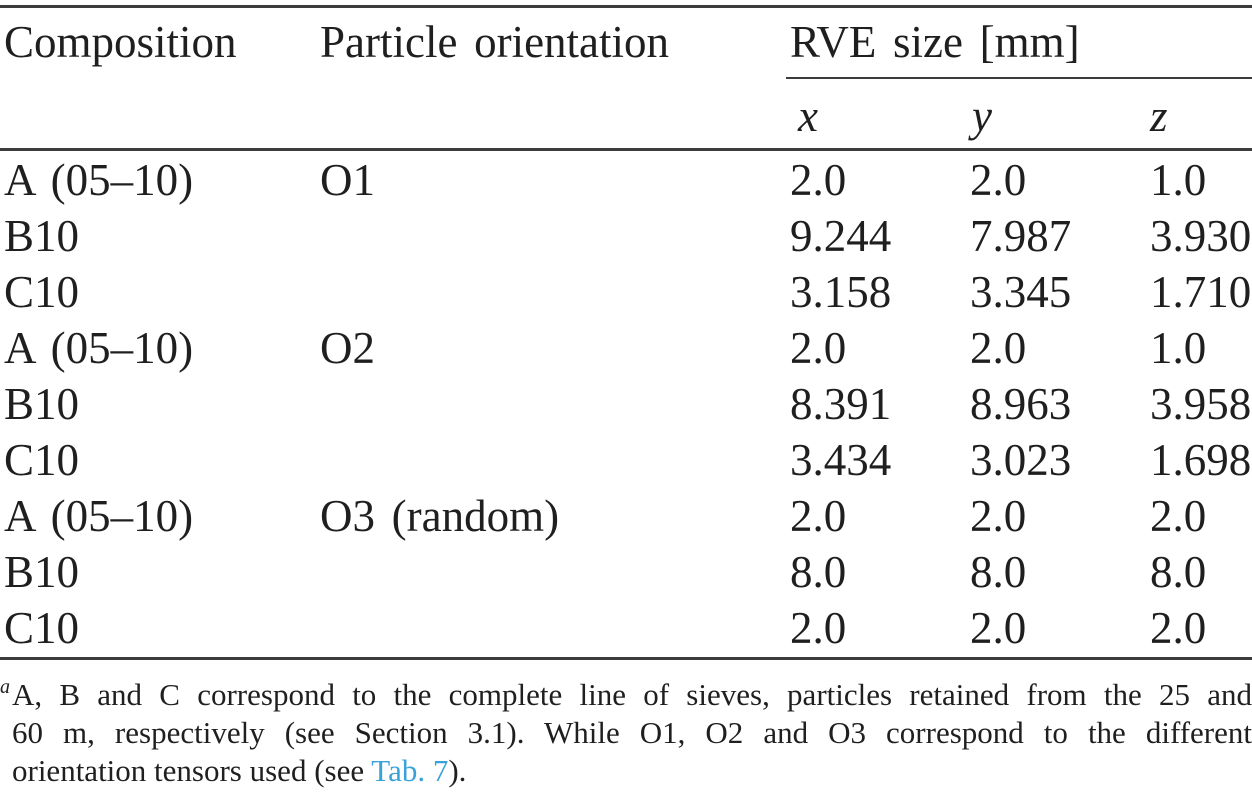  What do you see at coordinates (347, 180) in the screenshot?
I see `cell-orientation: O1` at bounding box center [347, 180].